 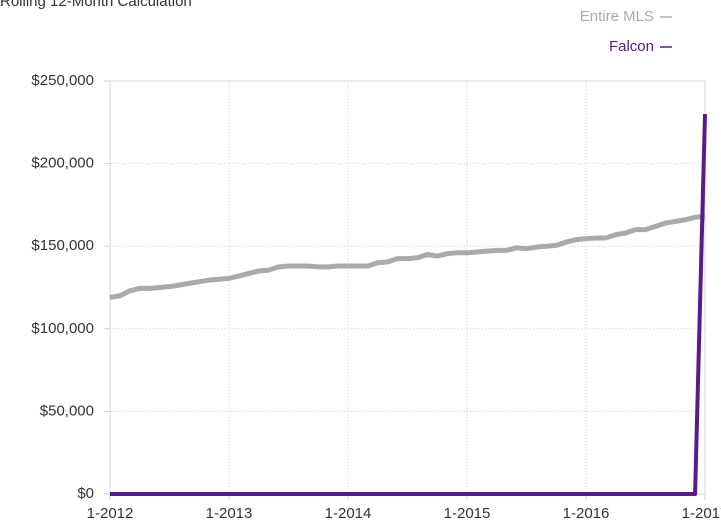 What do you see at coordinates (348, 513) in the screenshot?
I see `x-tick-label: 1-2014` at bounding box center [348, 513].